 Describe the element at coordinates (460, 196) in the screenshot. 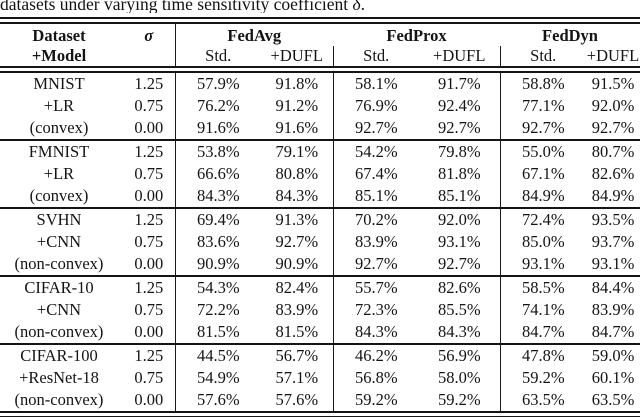

I see `accuracy-value: 85.1%` at that location.